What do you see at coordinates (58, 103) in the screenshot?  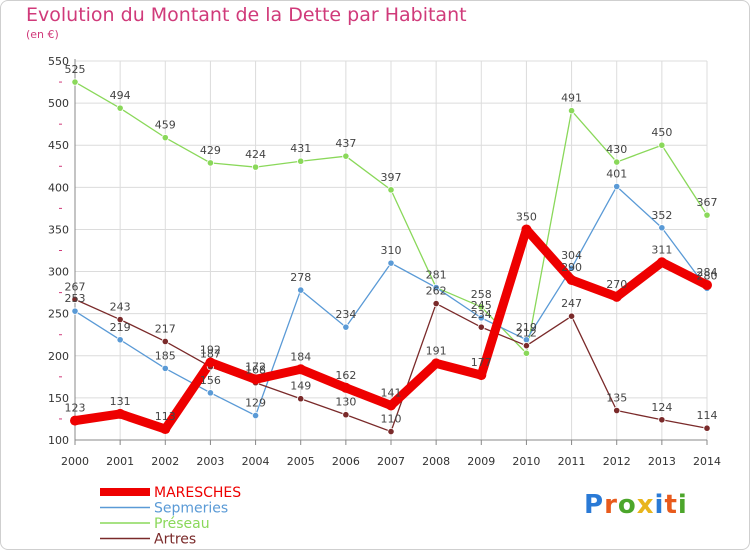 I see `y-tick-label: 500` at bounding box center [58, 103].